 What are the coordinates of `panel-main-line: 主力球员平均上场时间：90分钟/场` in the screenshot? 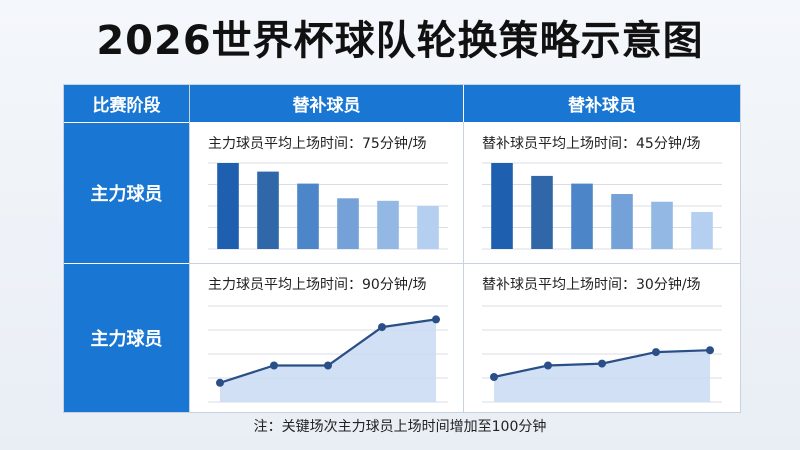 It's located at (326, 338).